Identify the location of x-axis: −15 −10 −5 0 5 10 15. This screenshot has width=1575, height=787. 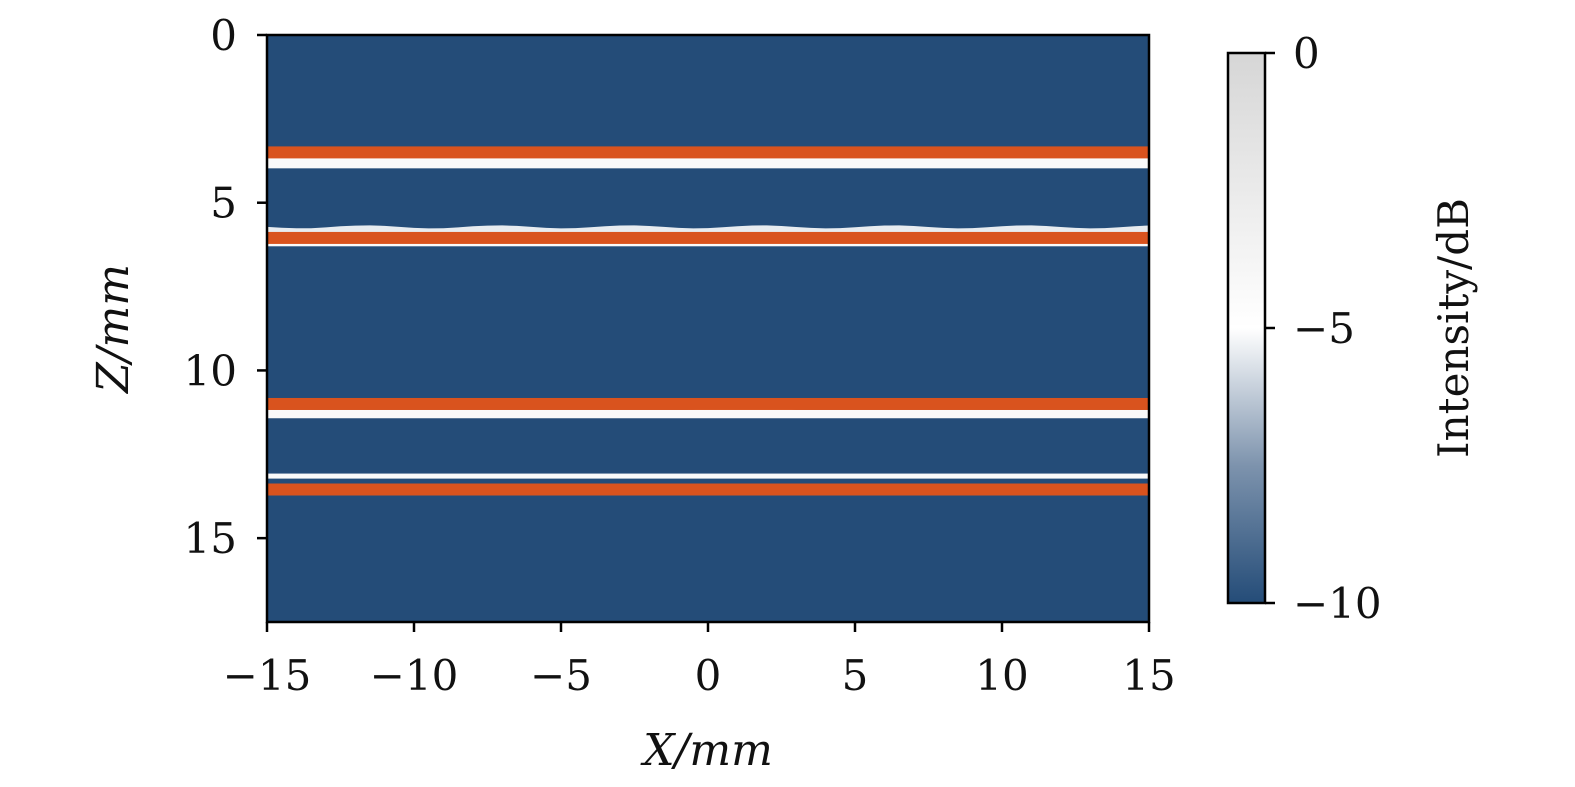
(699, 661).